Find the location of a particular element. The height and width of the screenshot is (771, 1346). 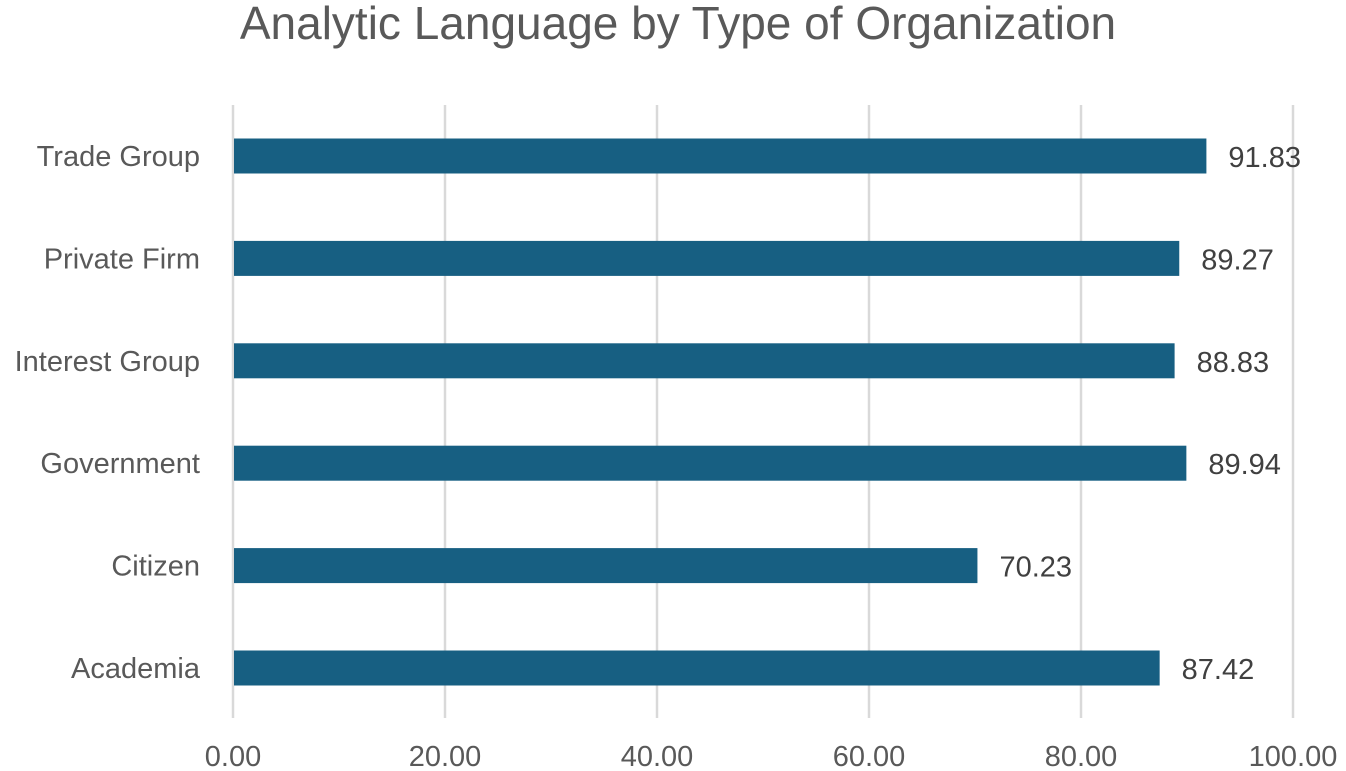

x-tick-label: 40.00 is located at coordinates (657, 756).